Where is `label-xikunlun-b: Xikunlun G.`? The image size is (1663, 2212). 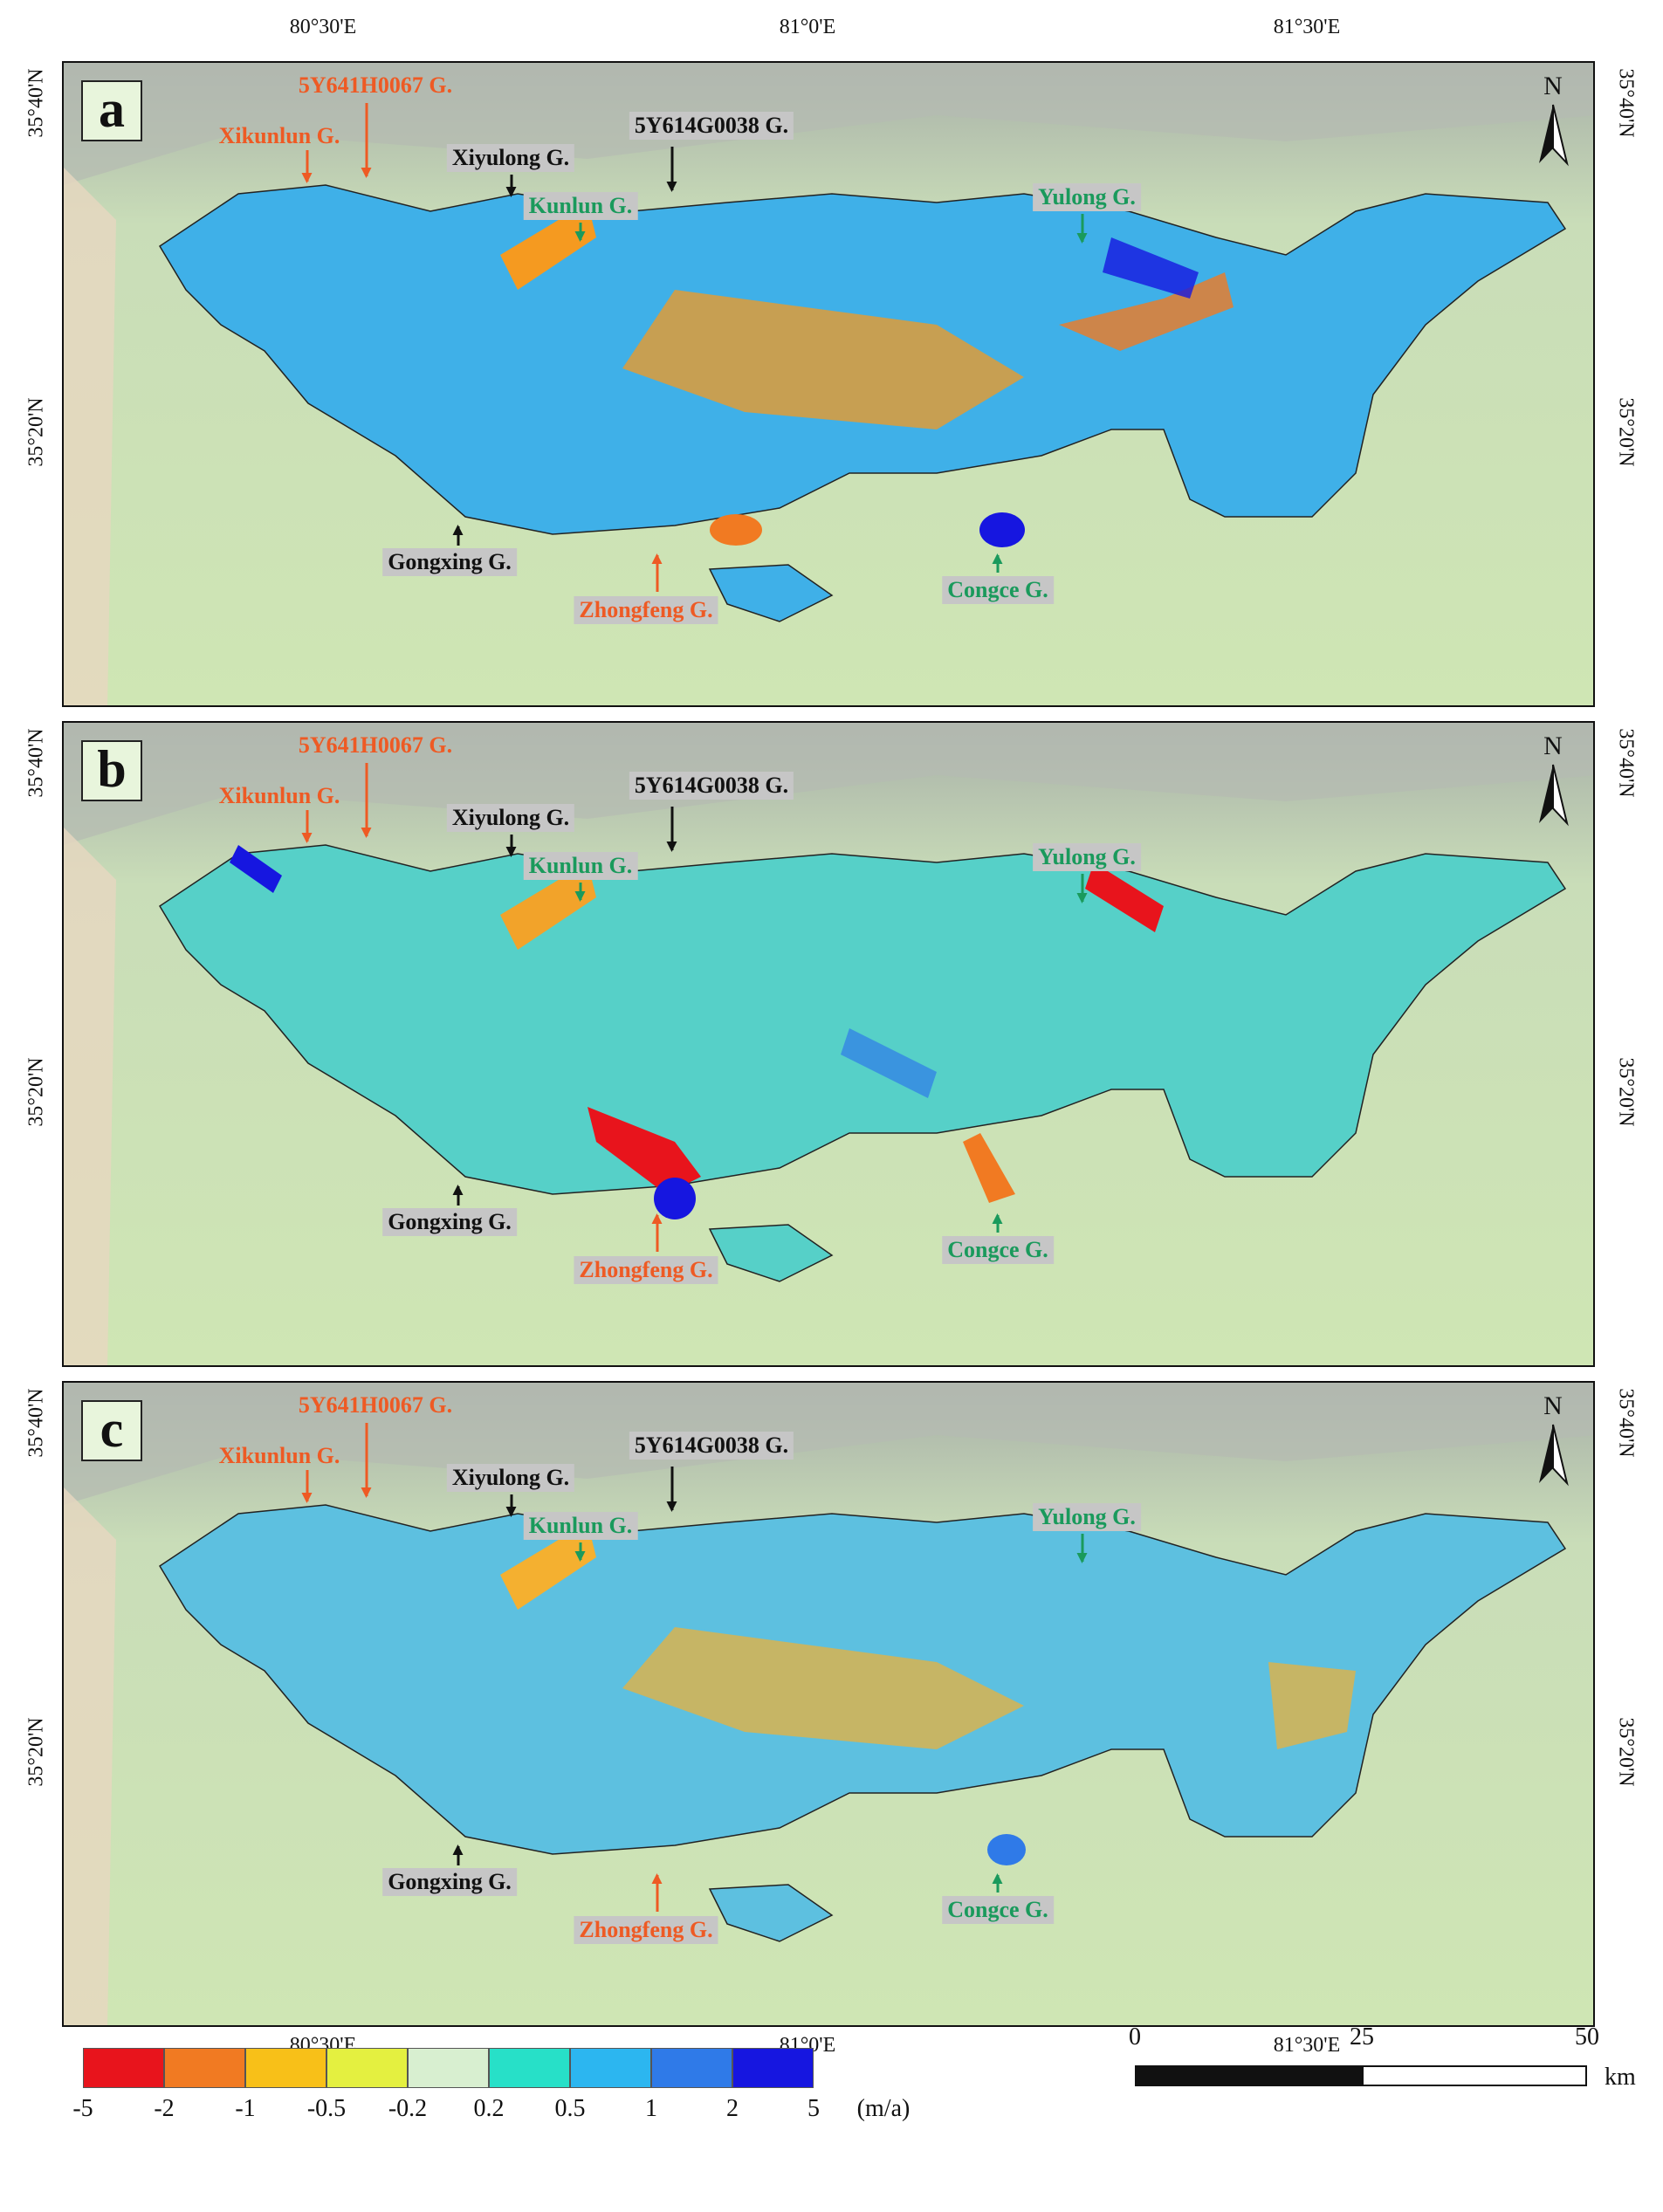 label-xikunlun-b: Xikunlun G. is located at coordinates (279, 796).